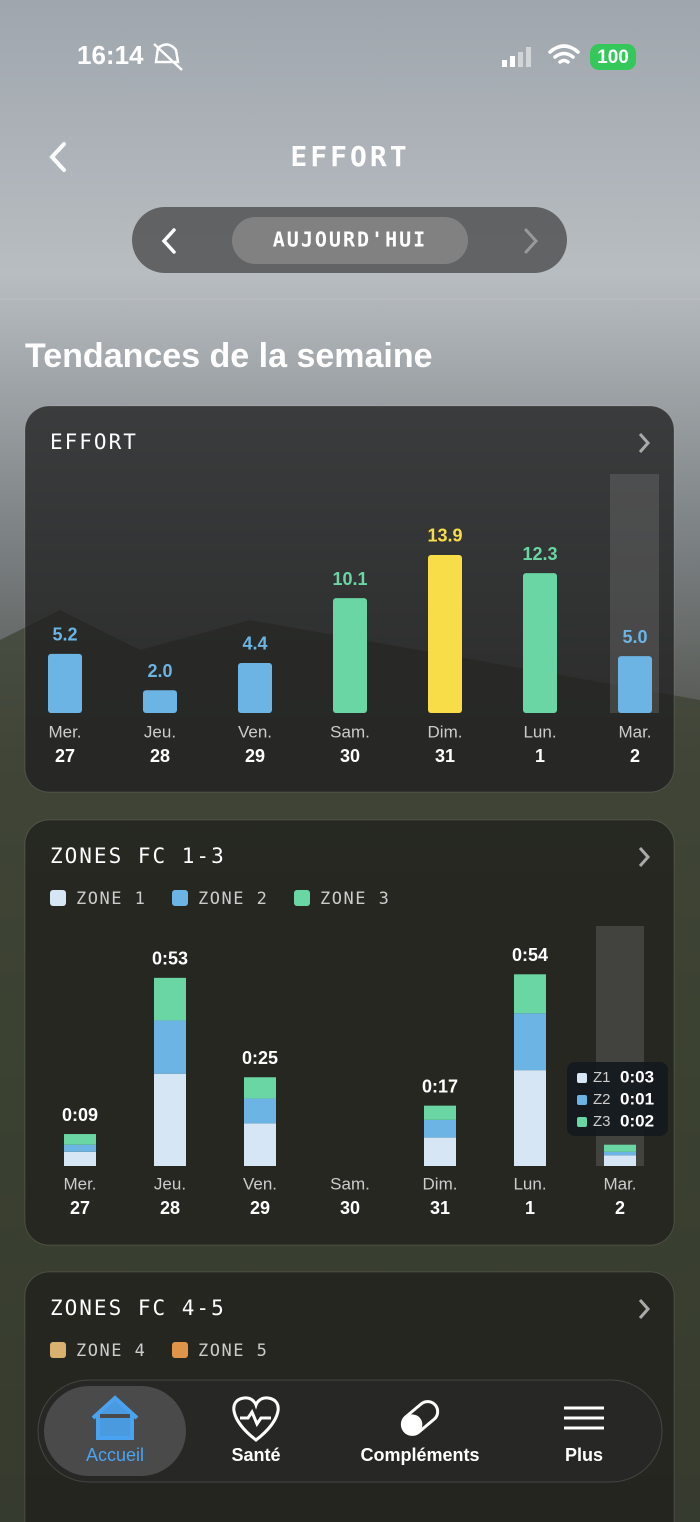 Image resolution: width=700 pixels, height=1522 pixels. Describe the element at coordinates (229, 356) in the screenshot. I see `section-title: Tendances de la semaine` at that location.